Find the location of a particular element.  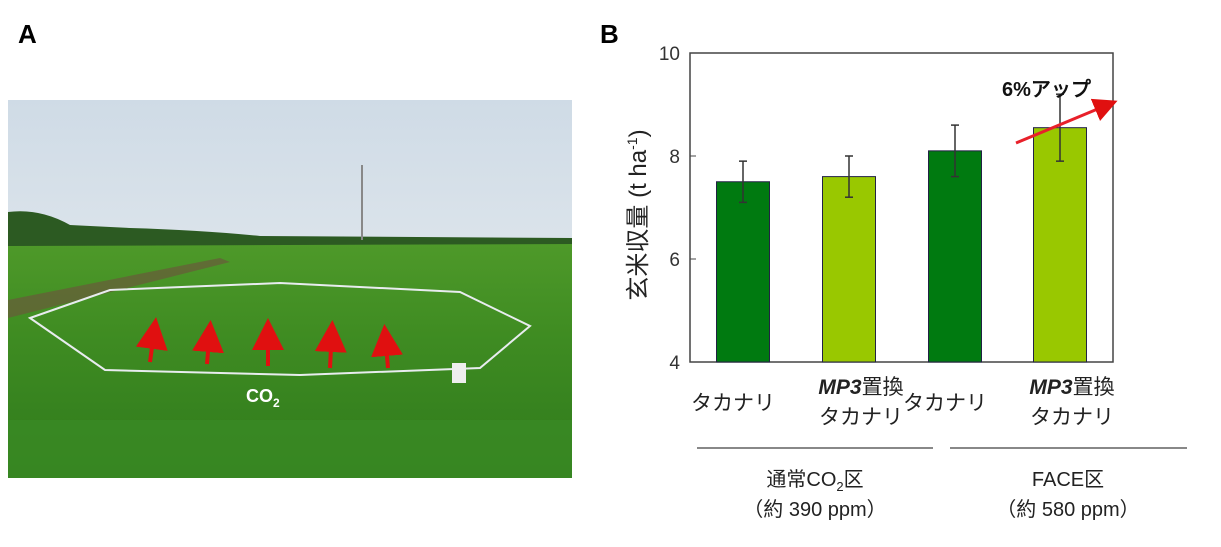

group-sublabel: （約 390 ppm） is located at coordinates (814, 509).